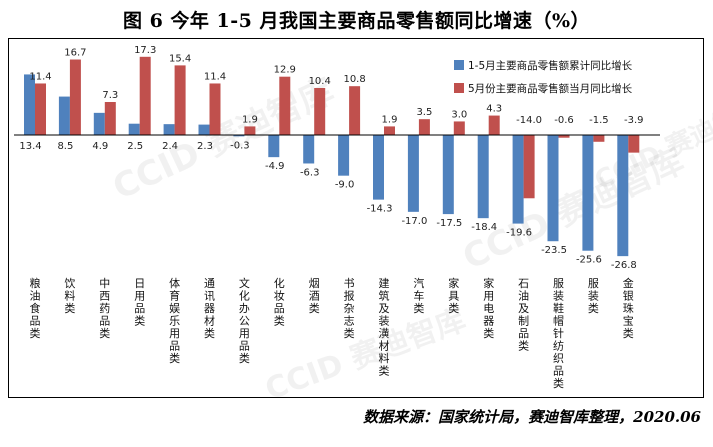  I want to click on label-cumulative-0: 13.4, so click(30, 146).